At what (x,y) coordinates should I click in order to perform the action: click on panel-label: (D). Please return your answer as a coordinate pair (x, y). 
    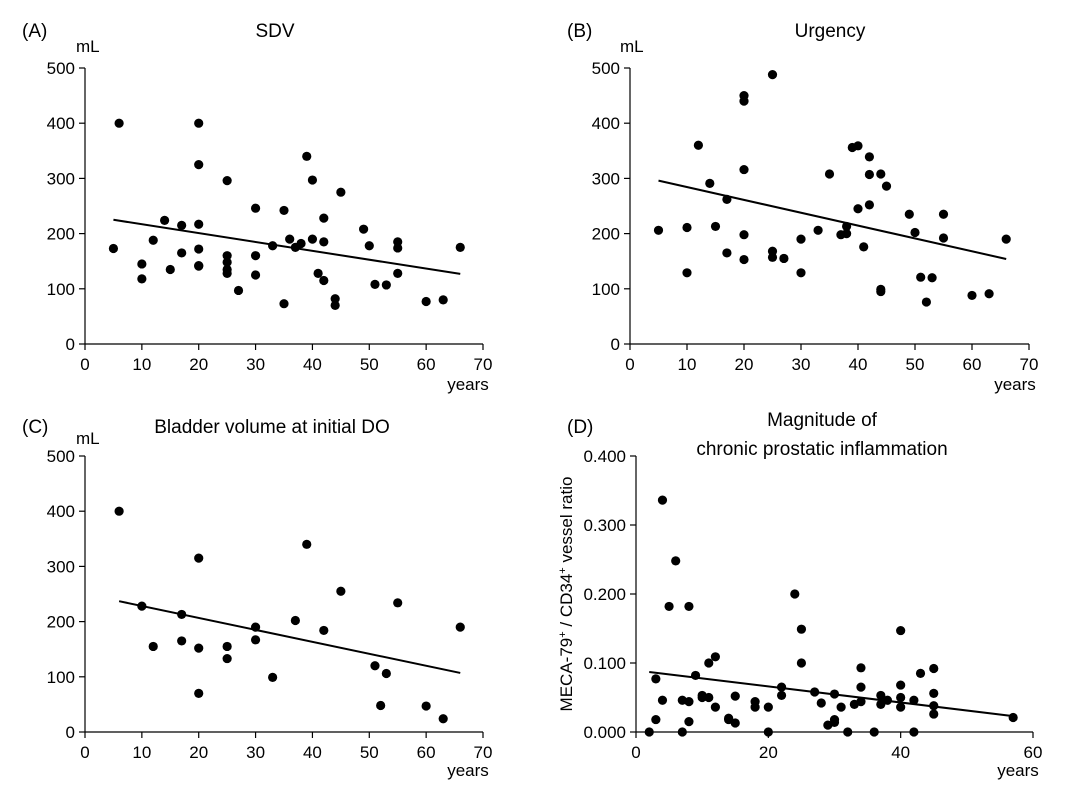
    Looking at the image, I should click on (580, 427).